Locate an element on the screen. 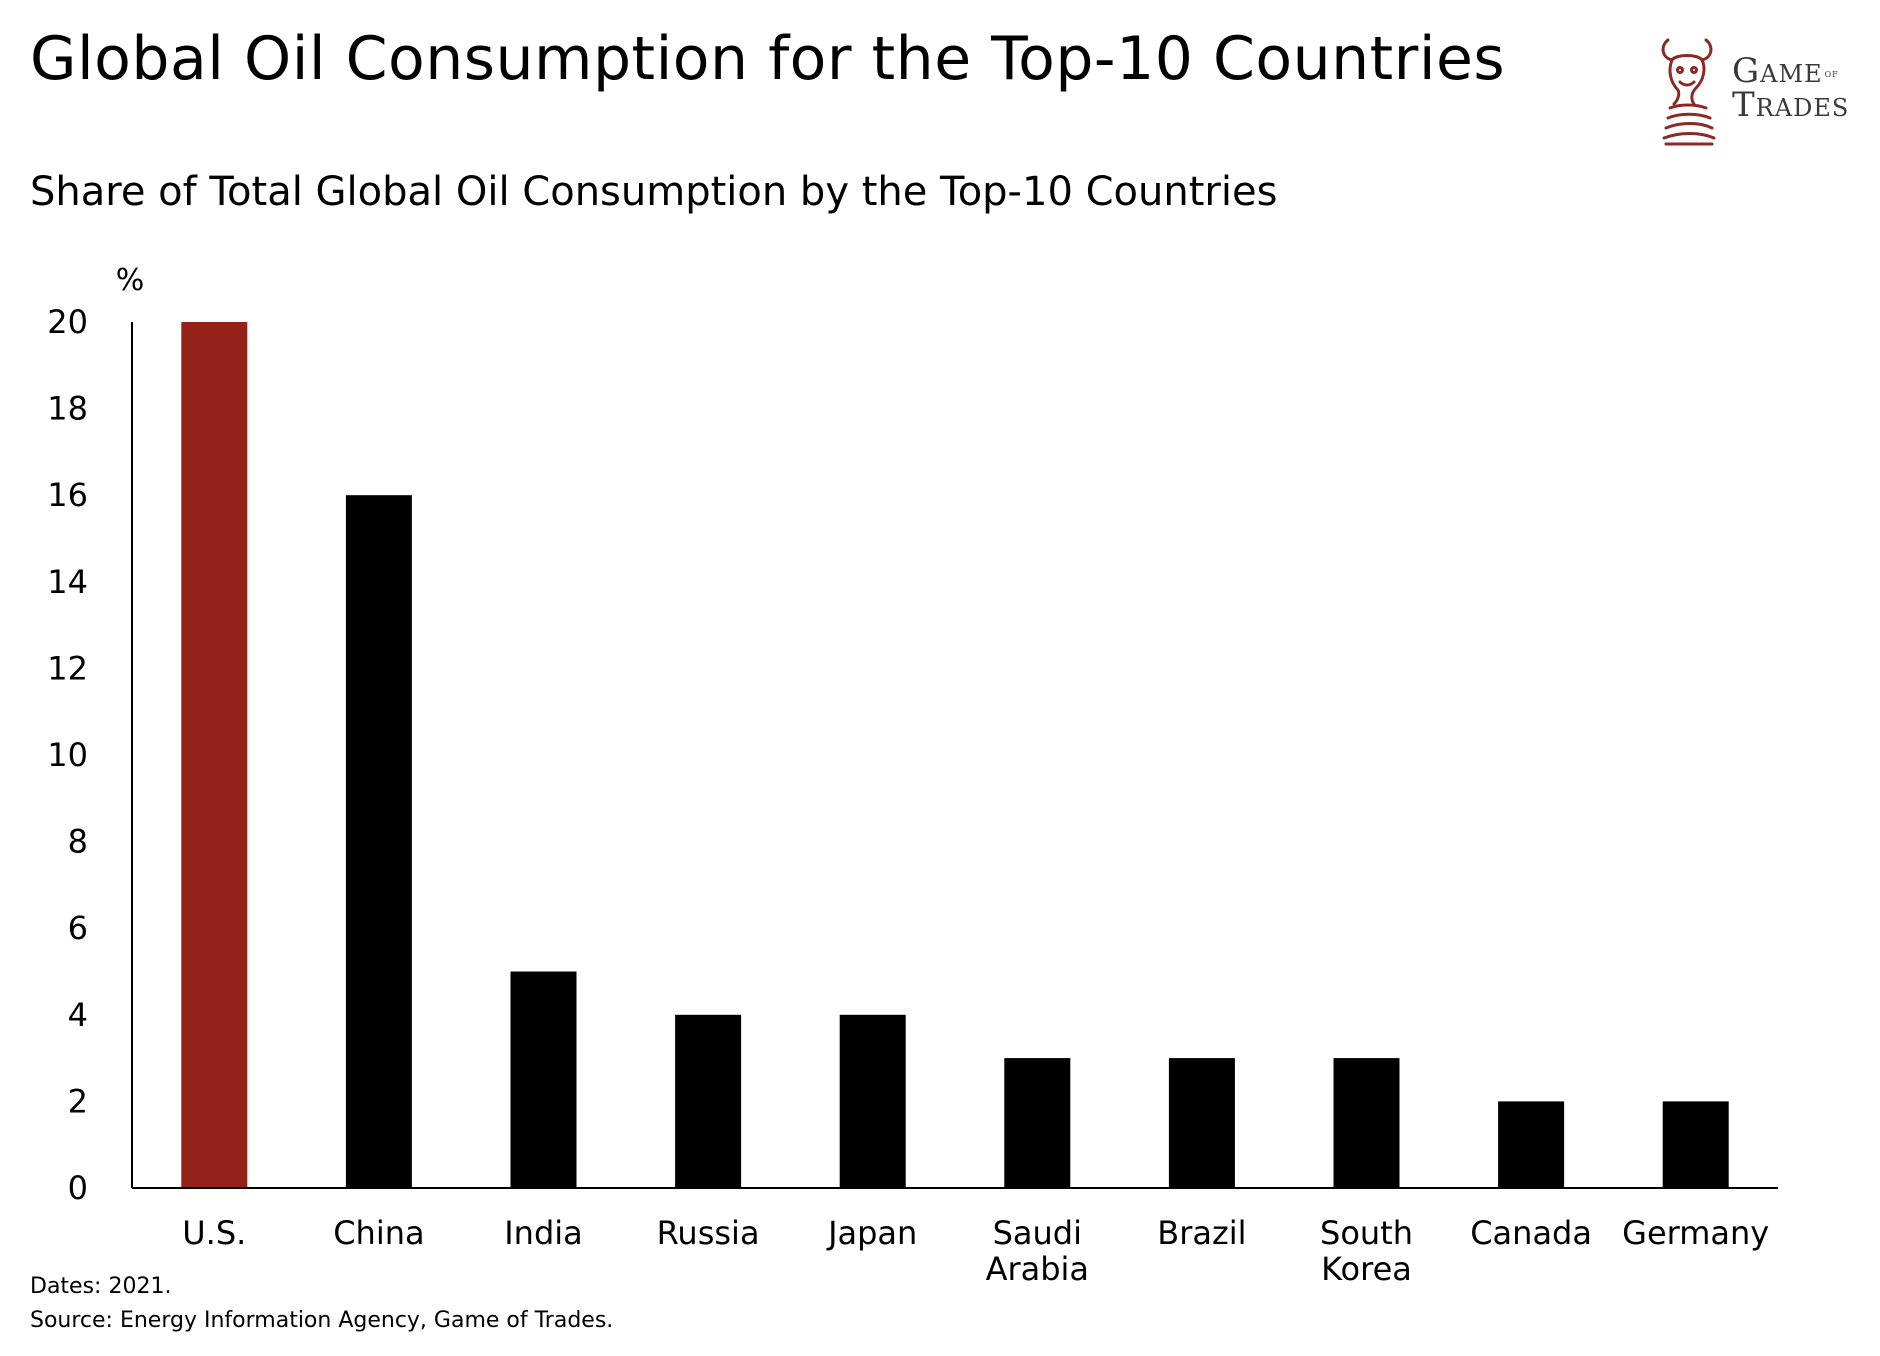 This screenshot has width=1880, height=1356. bull-chess-knight-icon is located at coordinates (1688, 92).